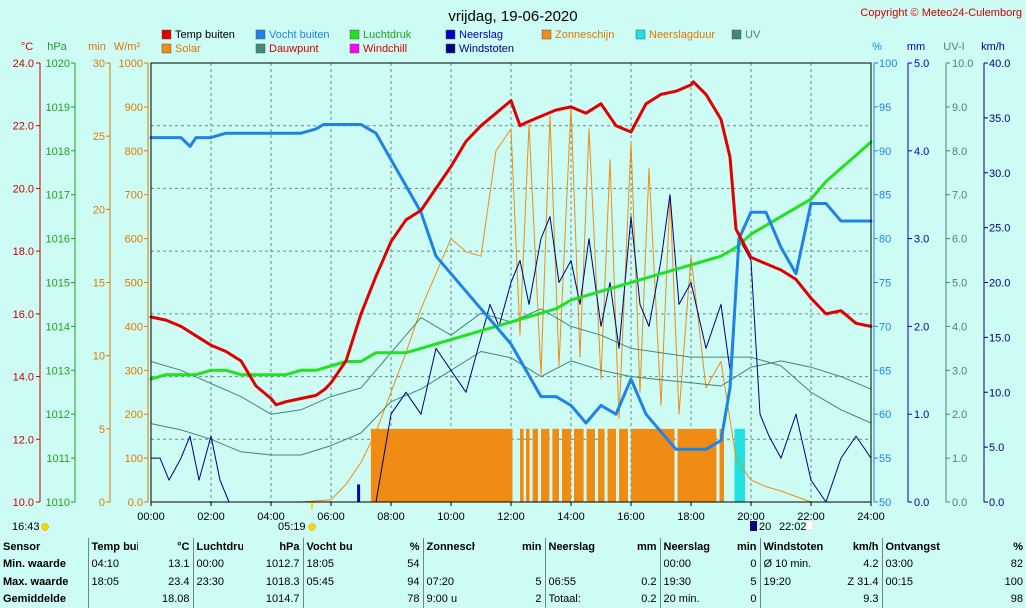 The height and width of the screenshot is (608, 1026). Describe the element at coordinates (921, 240) in the screenshot. I see `axis-tick-label-rain: 3.0` at that location.